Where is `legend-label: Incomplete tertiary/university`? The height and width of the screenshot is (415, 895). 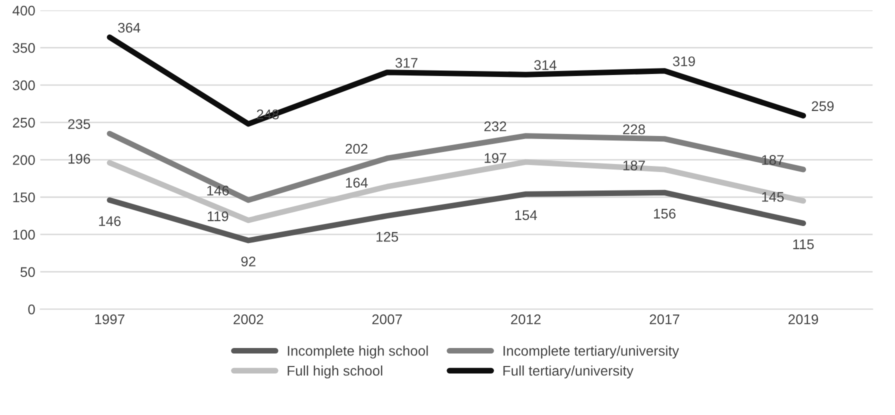
legend-label: Incomplete tertiary/university is located at coordinates (592, 352).